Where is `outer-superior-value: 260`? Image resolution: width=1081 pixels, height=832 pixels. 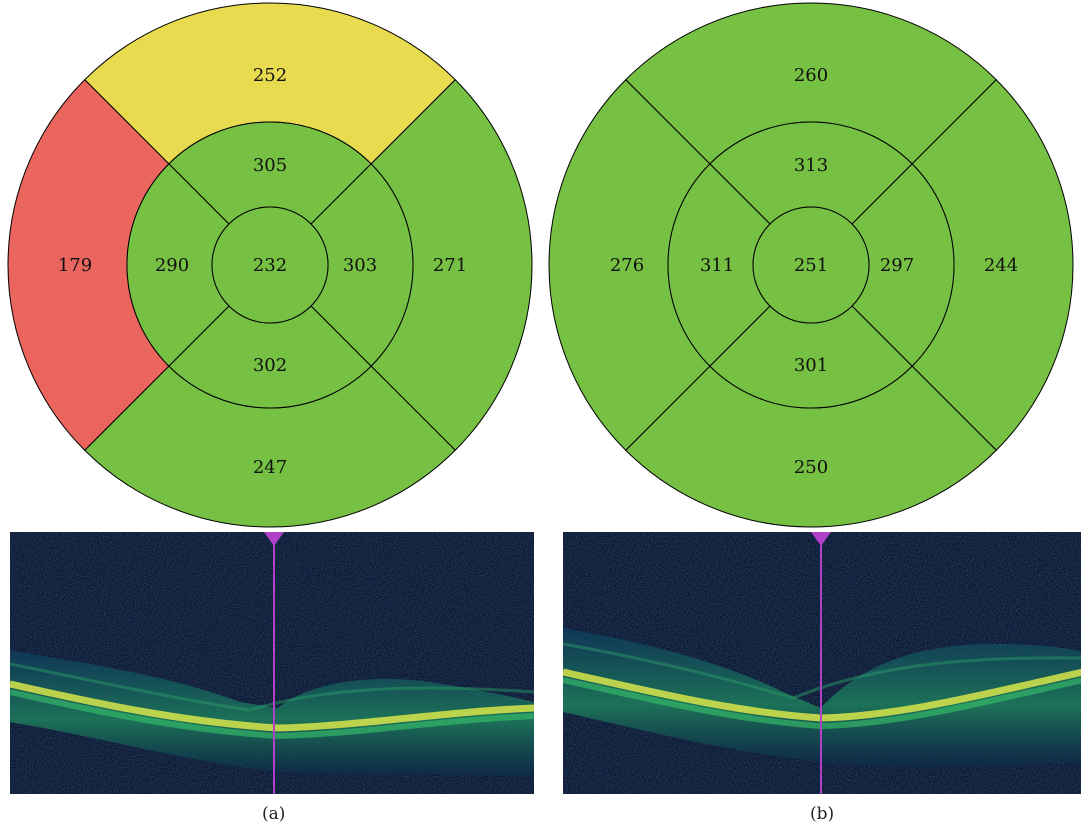 outer-superior-value: 260 is located at coordinates (811, 75).